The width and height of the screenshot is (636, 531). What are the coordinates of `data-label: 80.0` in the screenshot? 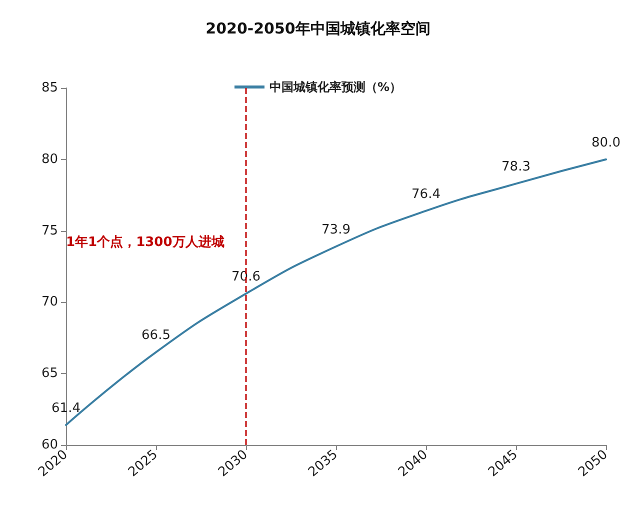 It's located at (606, 142).